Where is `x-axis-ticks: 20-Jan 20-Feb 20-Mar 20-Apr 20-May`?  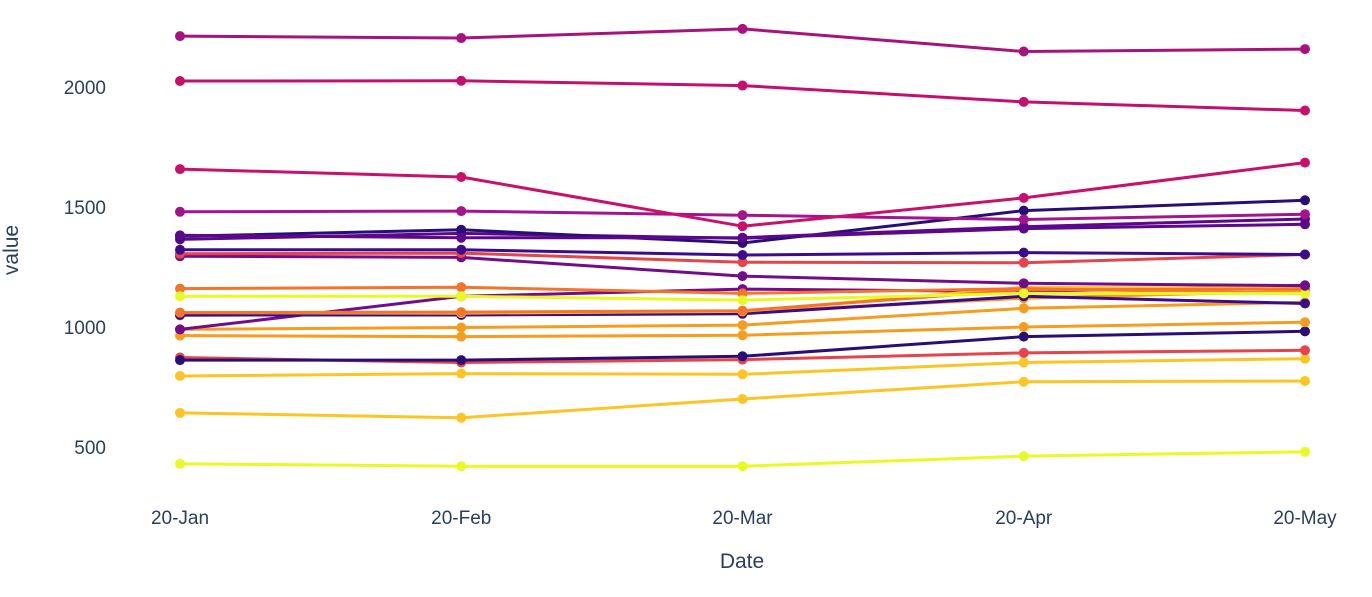 x-axis-ticks: 20-Jan 20-Feb 20-Mar 20-Apr 20-May is located at coordinates (744, 518).